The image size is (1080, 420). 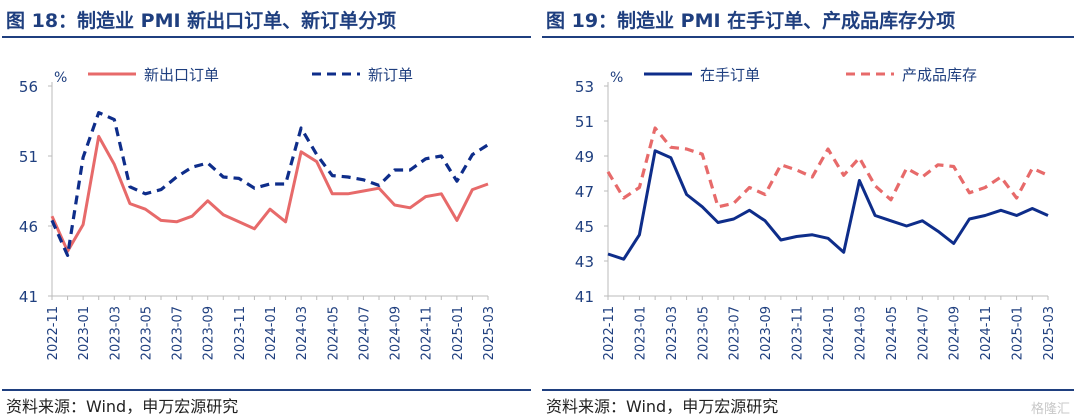 I want to click on legend-label: 产成品库存, so click(x=939, y=75).